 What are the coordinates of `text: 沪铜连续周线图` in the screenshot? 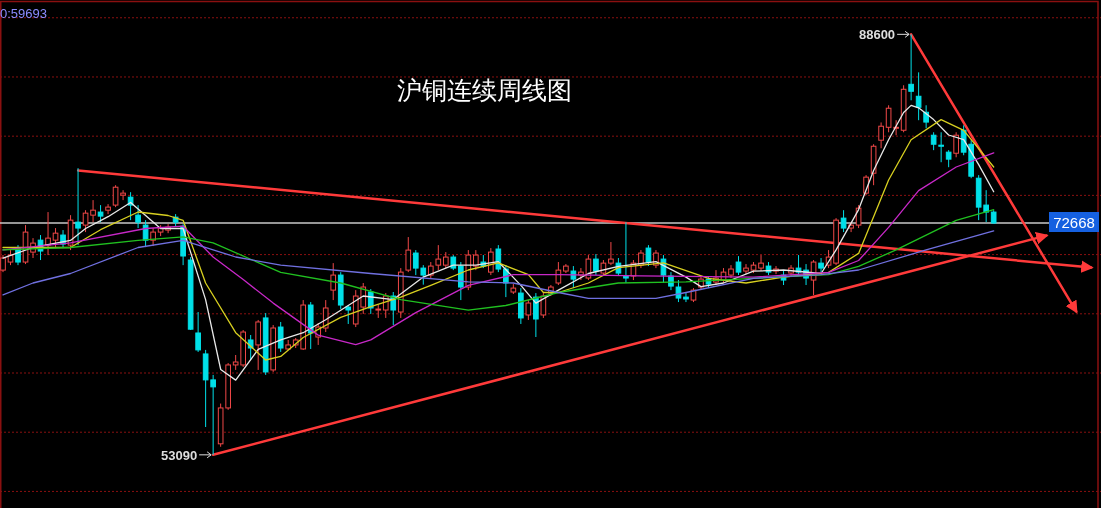 It's located at (484, 90).